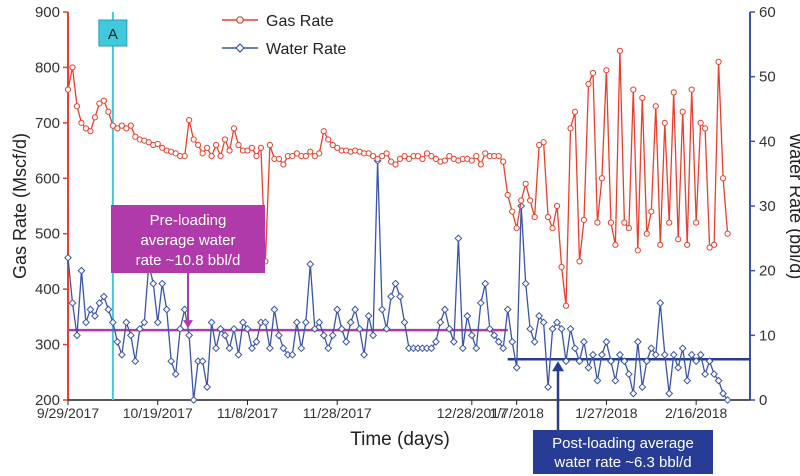 The image size is (800, 476). I want to click on marker-a-box, so click(113, 33).